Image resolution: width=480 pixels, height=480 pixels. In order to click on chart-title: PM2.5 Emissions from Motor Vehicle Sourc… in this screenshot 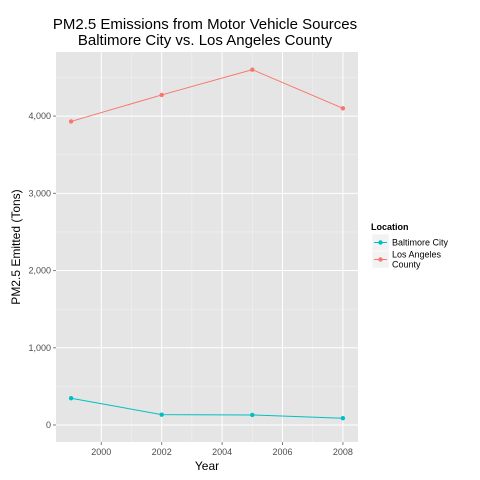, I will do `click(205, 24)`.